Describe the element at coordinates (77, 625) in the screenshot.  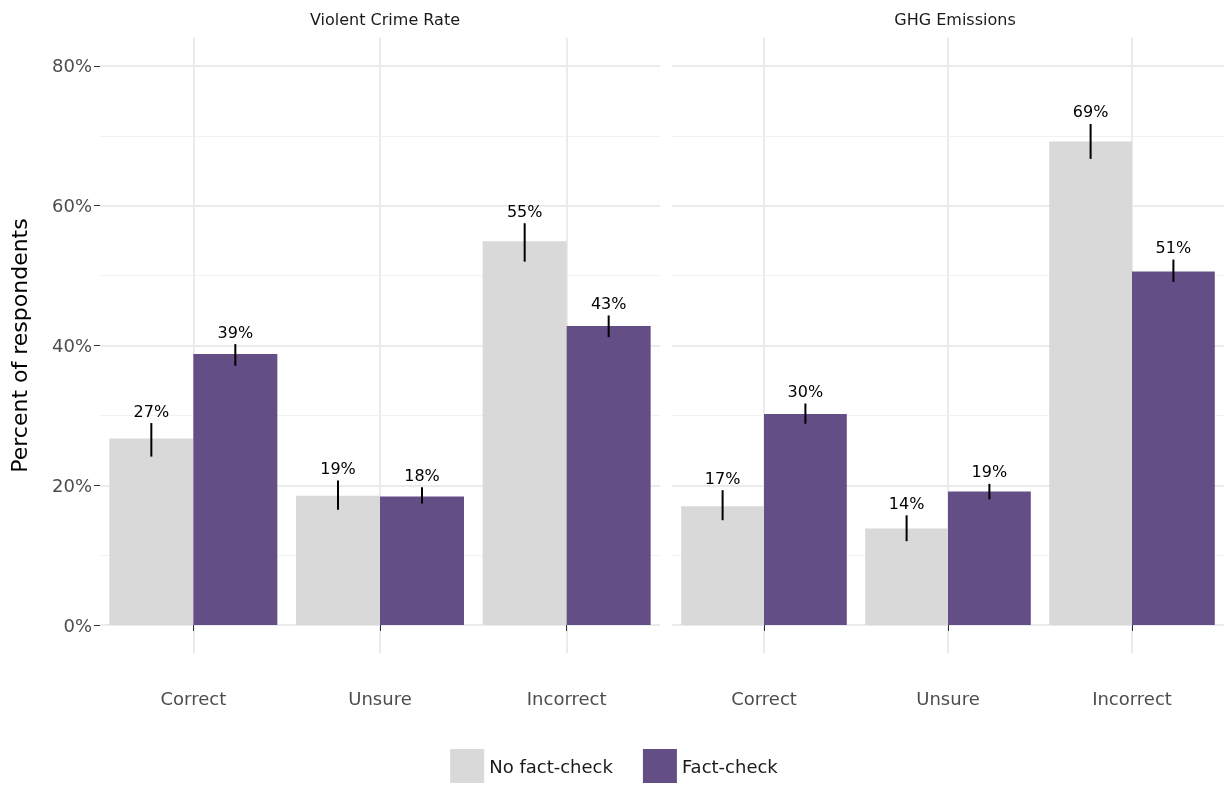
I see `y-tick-label: 0%` at that location.